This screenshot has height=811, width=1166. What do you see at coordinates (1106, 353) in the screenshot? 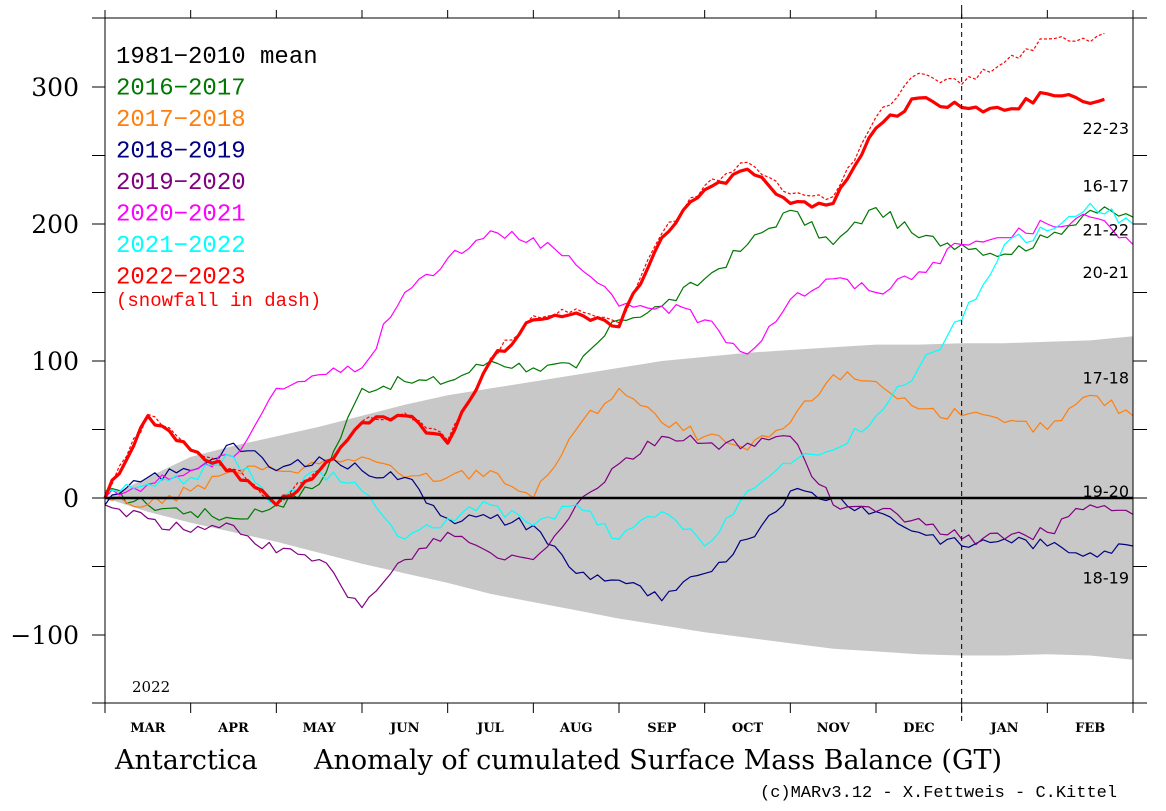
I see `end-labels: 22-23 16-17 21-22 20-21 17-18 19-20 18-19` at bounding box center [1106, 353].